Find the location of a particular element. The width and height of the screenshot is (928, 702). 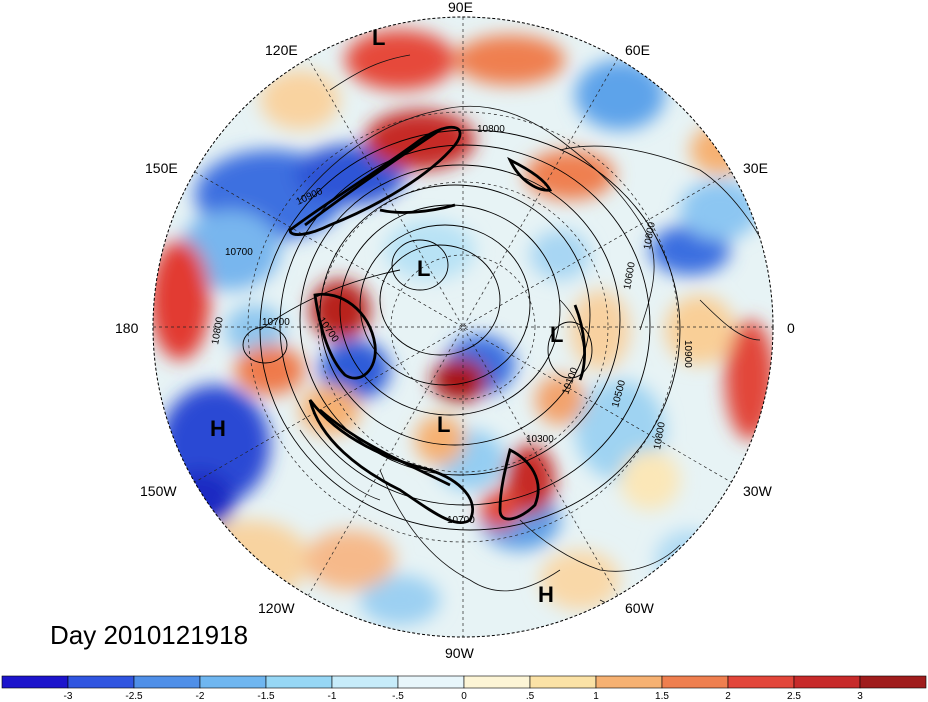

colorbar-tick-label: 1 is located at coordinates (596, 696).